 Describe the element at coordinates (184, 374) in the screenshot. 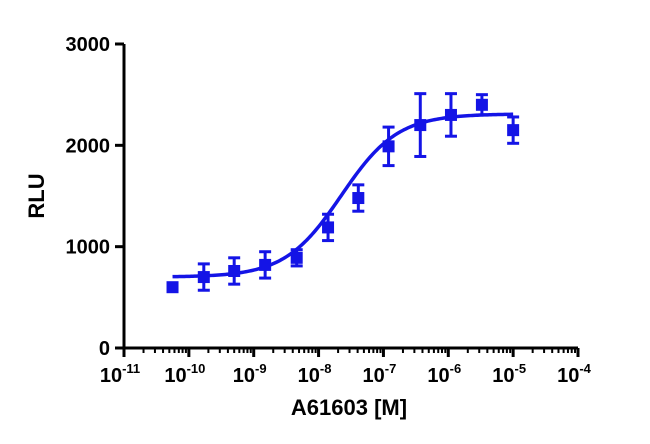

I see `x-tick-label: 10⁻¹⁰` at that location.